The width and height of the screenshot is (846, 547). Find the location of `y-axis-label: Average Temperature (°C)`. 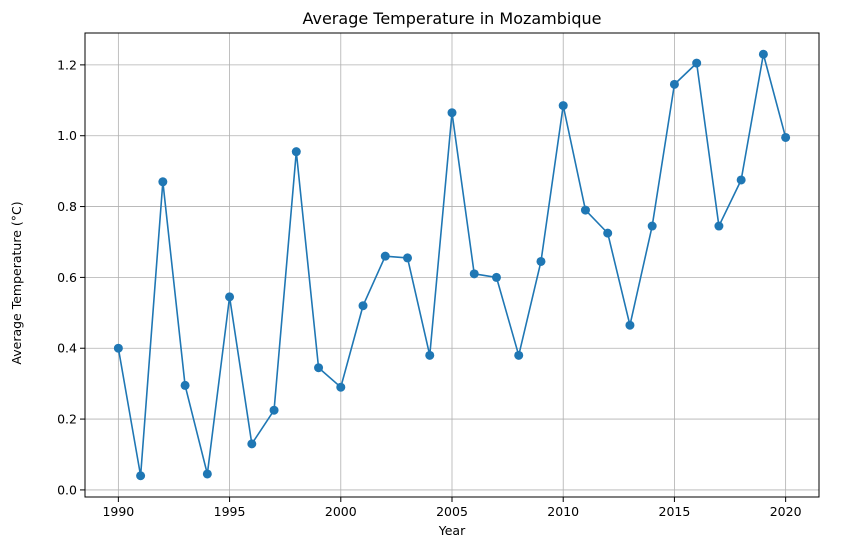

y-axis-label: Average Temperature (°C) is located at coordinates (16, 282).